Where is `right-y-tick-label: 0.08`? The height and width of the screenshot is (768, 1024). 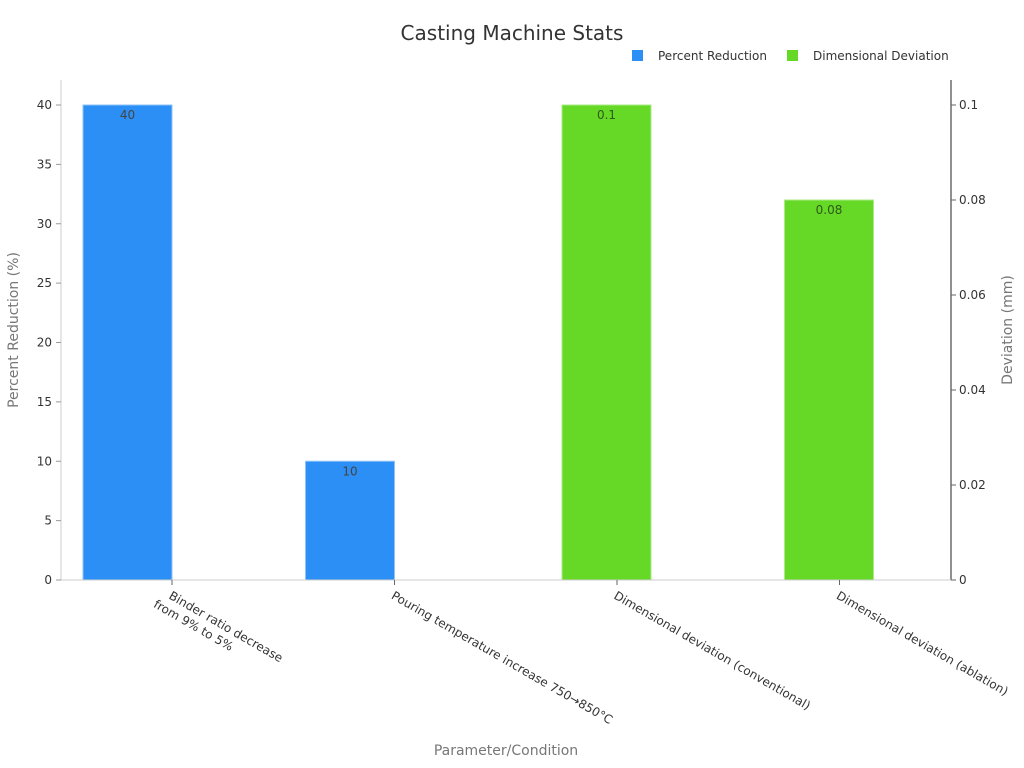
right-y-tick-label: 0.08 is located at coordinates (972, 200).